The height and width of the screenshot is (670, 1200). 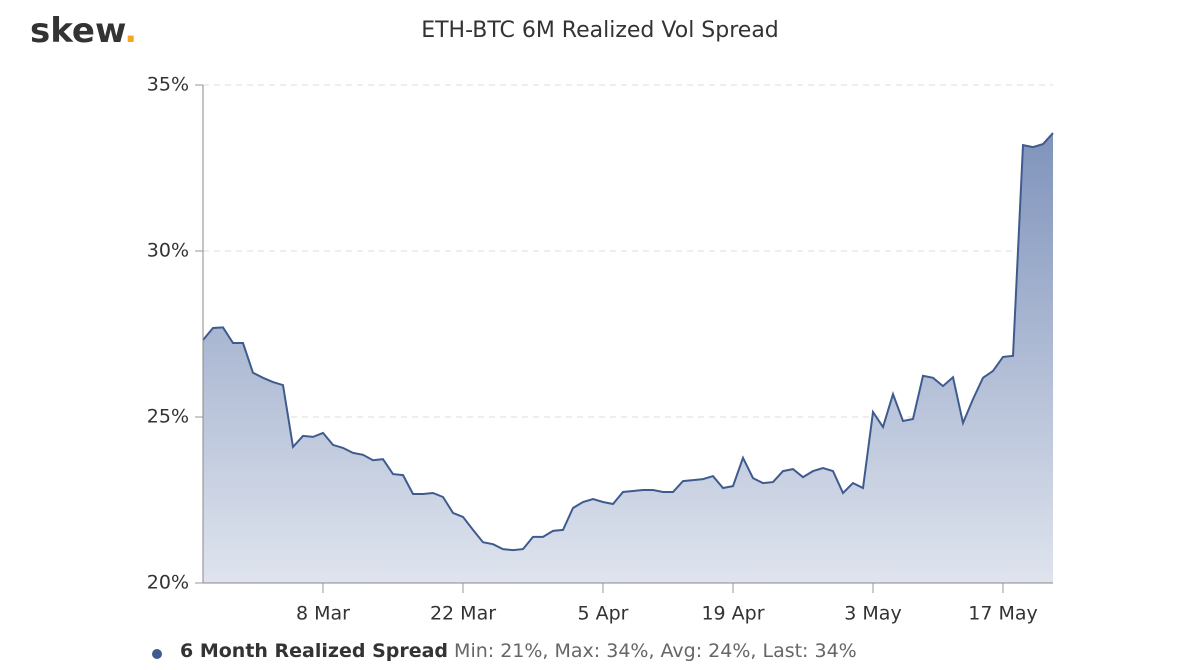 What do you see at coordinates (168, 583) in the screenshot?
I see `y-tick-label: 20%` at bounding box center [168, 583].